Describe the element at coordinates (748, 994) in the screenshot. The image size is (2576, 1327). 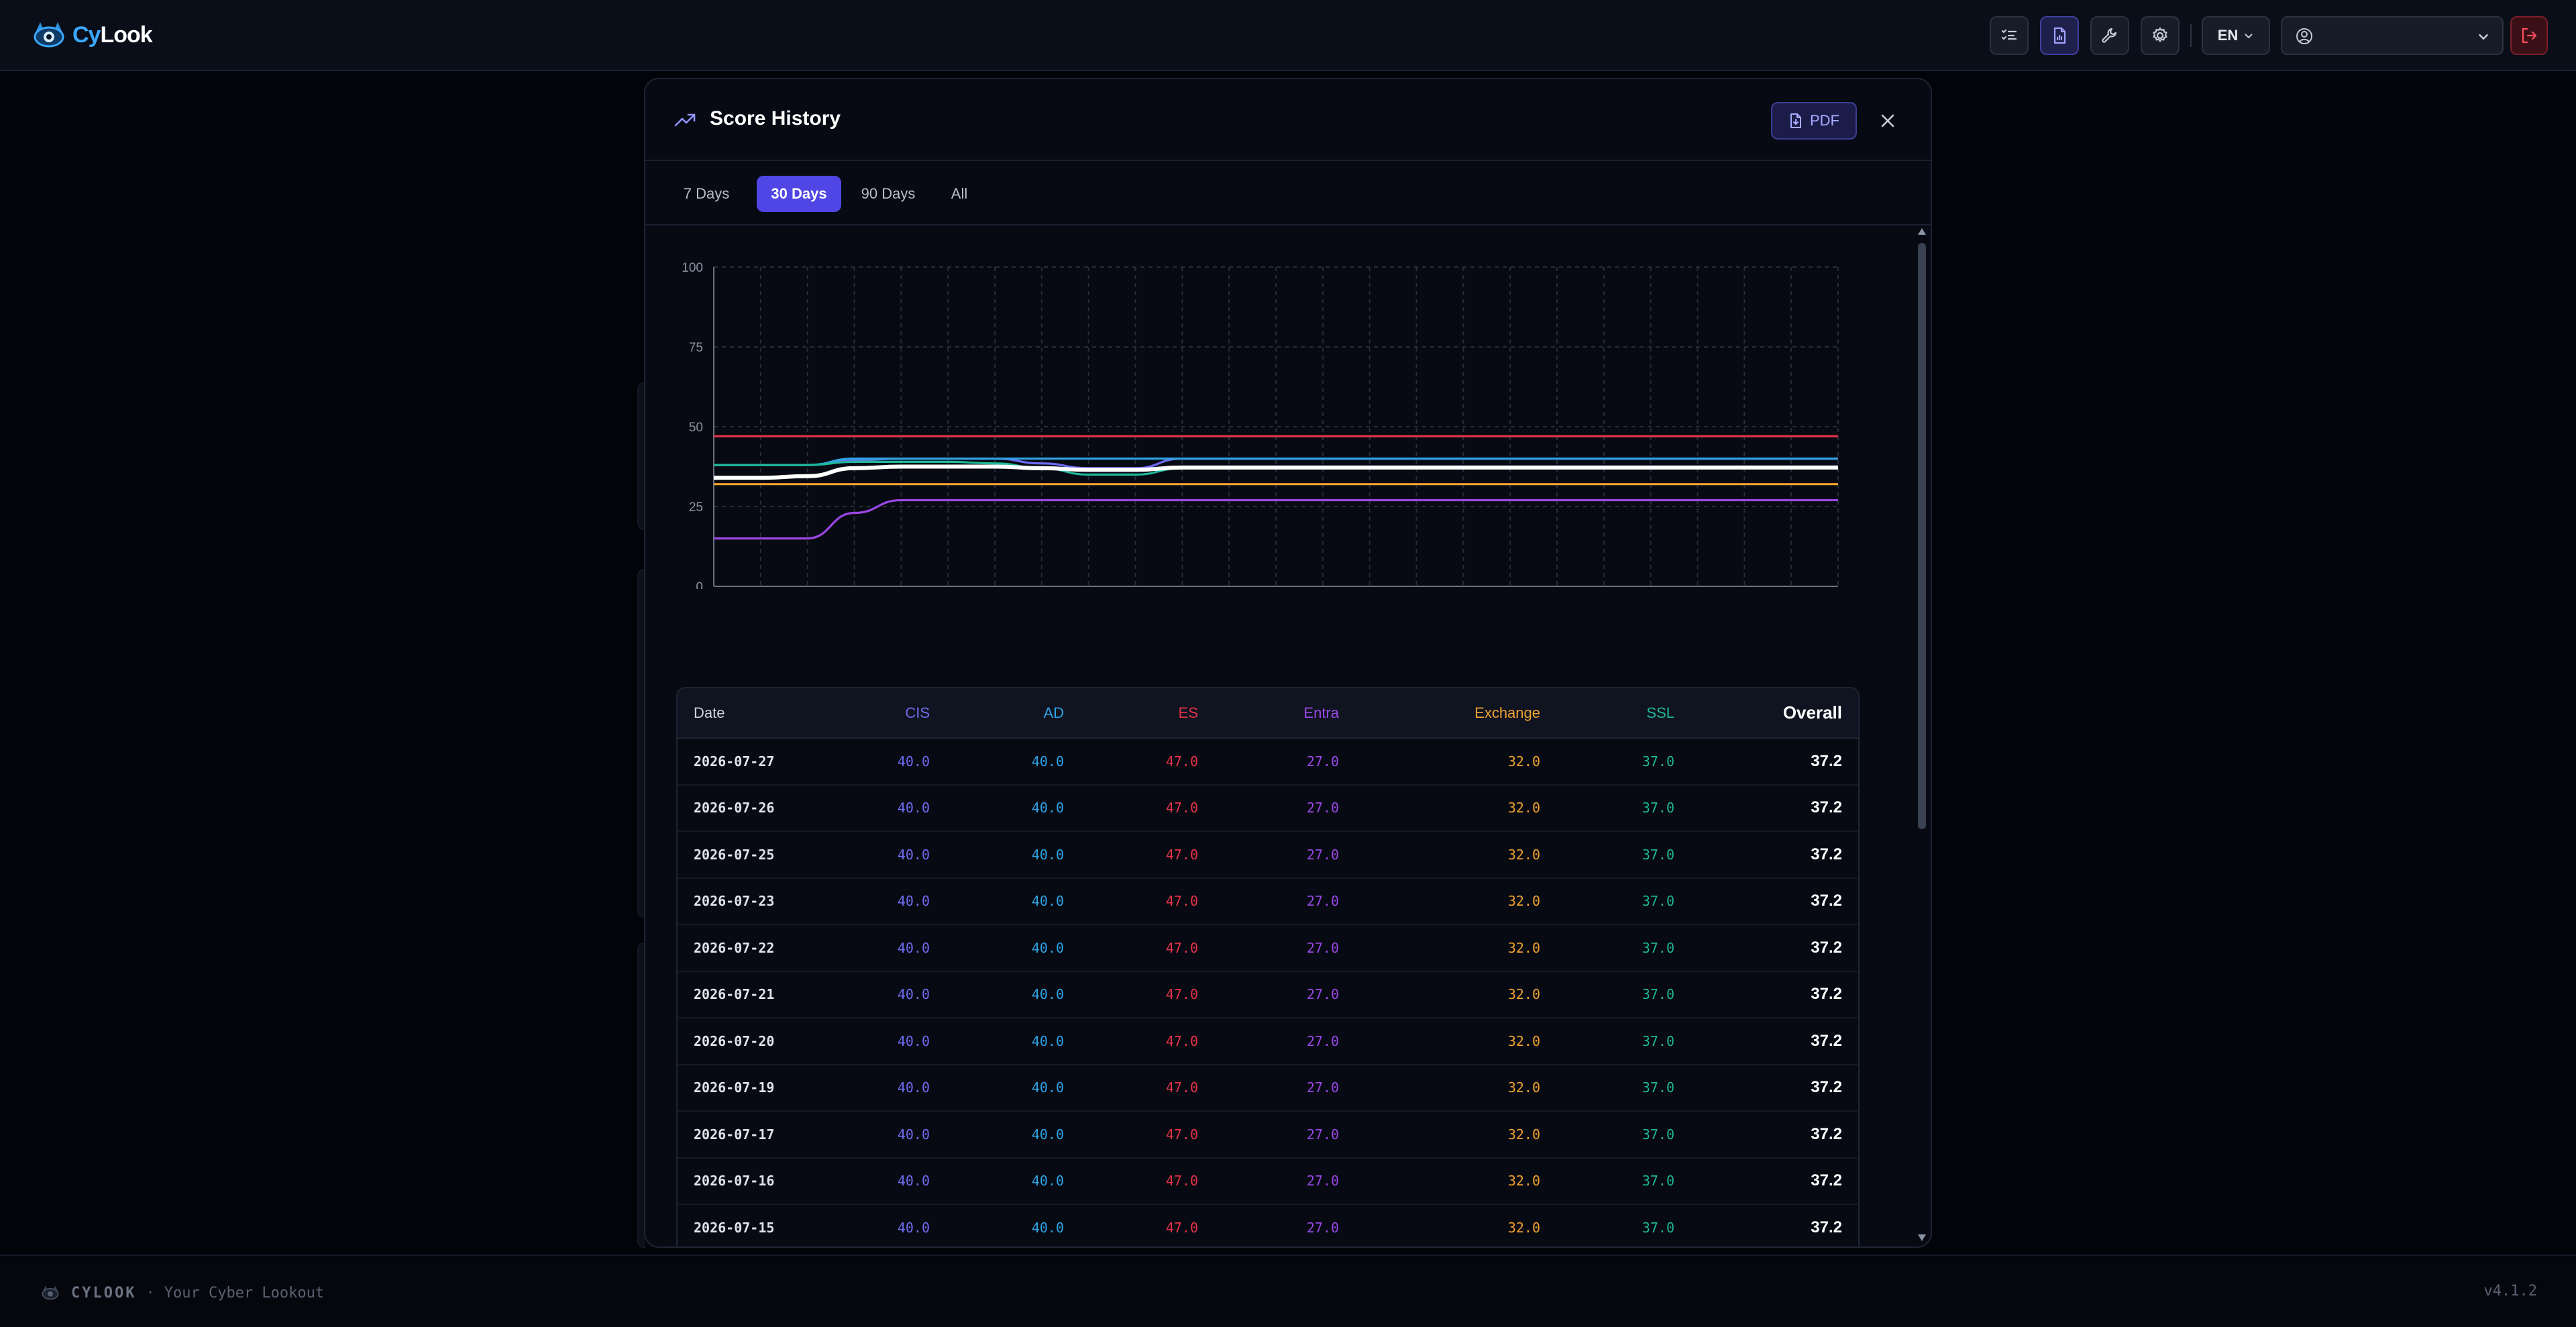
I see `date-cell: 2026-07-21` at that location.